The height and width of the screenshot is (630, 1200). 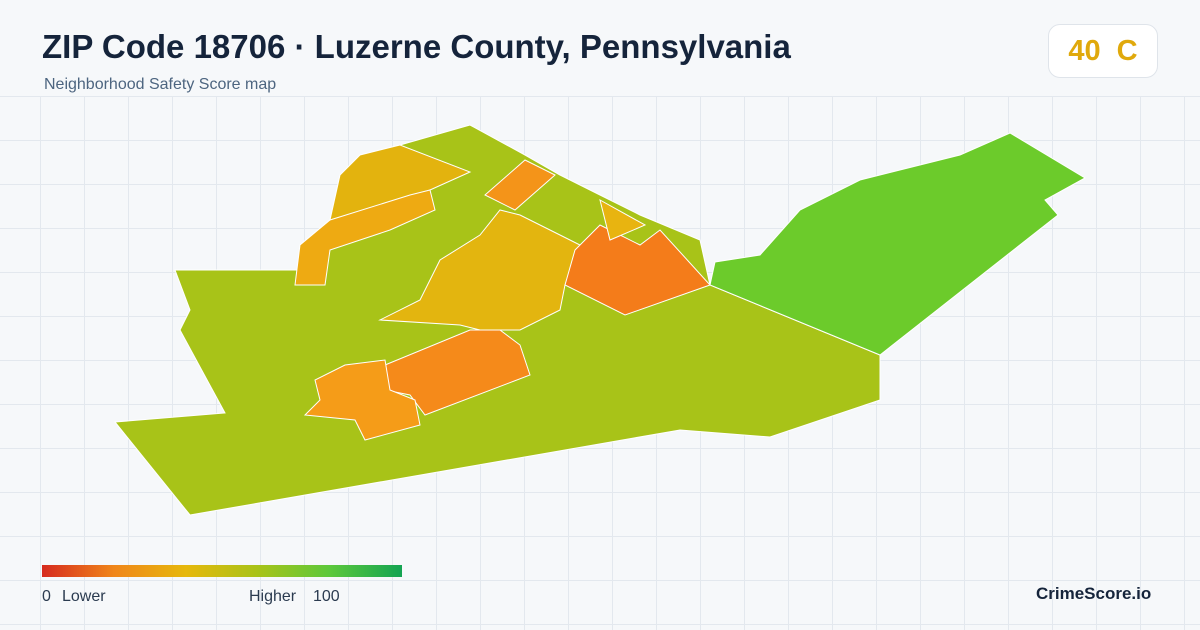 What do you see at coordinates (46, 596) in the screenshot?
I see `legend-min: 0` at bounding box center [46, 596].